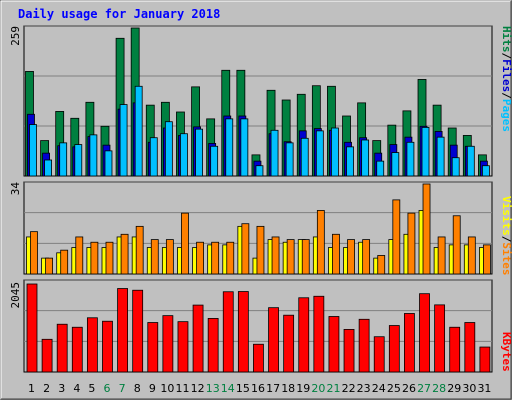 Image resolution: width=512 pixels, height=400 pixels. What do you see at coordinates (506, 258) in the screenshot?
I see `legend-sites: Sites` at bounding box center [506, 258].